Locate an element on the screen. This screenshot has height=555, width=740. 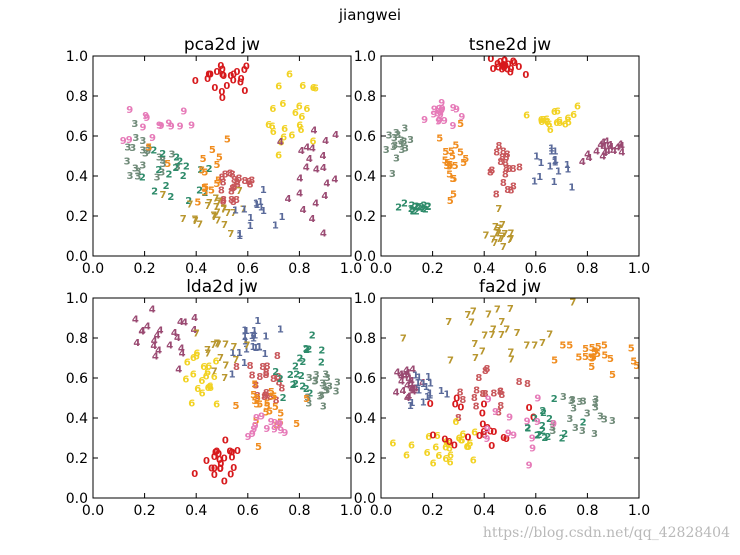
y-tick-label: 0.6 is located at coordinates (77, 137).